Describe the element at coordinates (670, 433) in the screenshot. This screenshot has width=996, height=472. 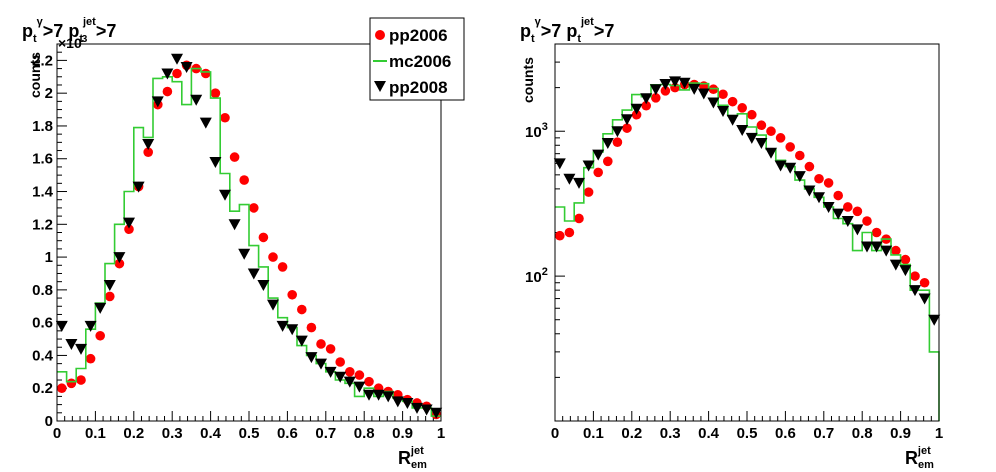
I see `right-x-tick-label: 0.3` at that location.